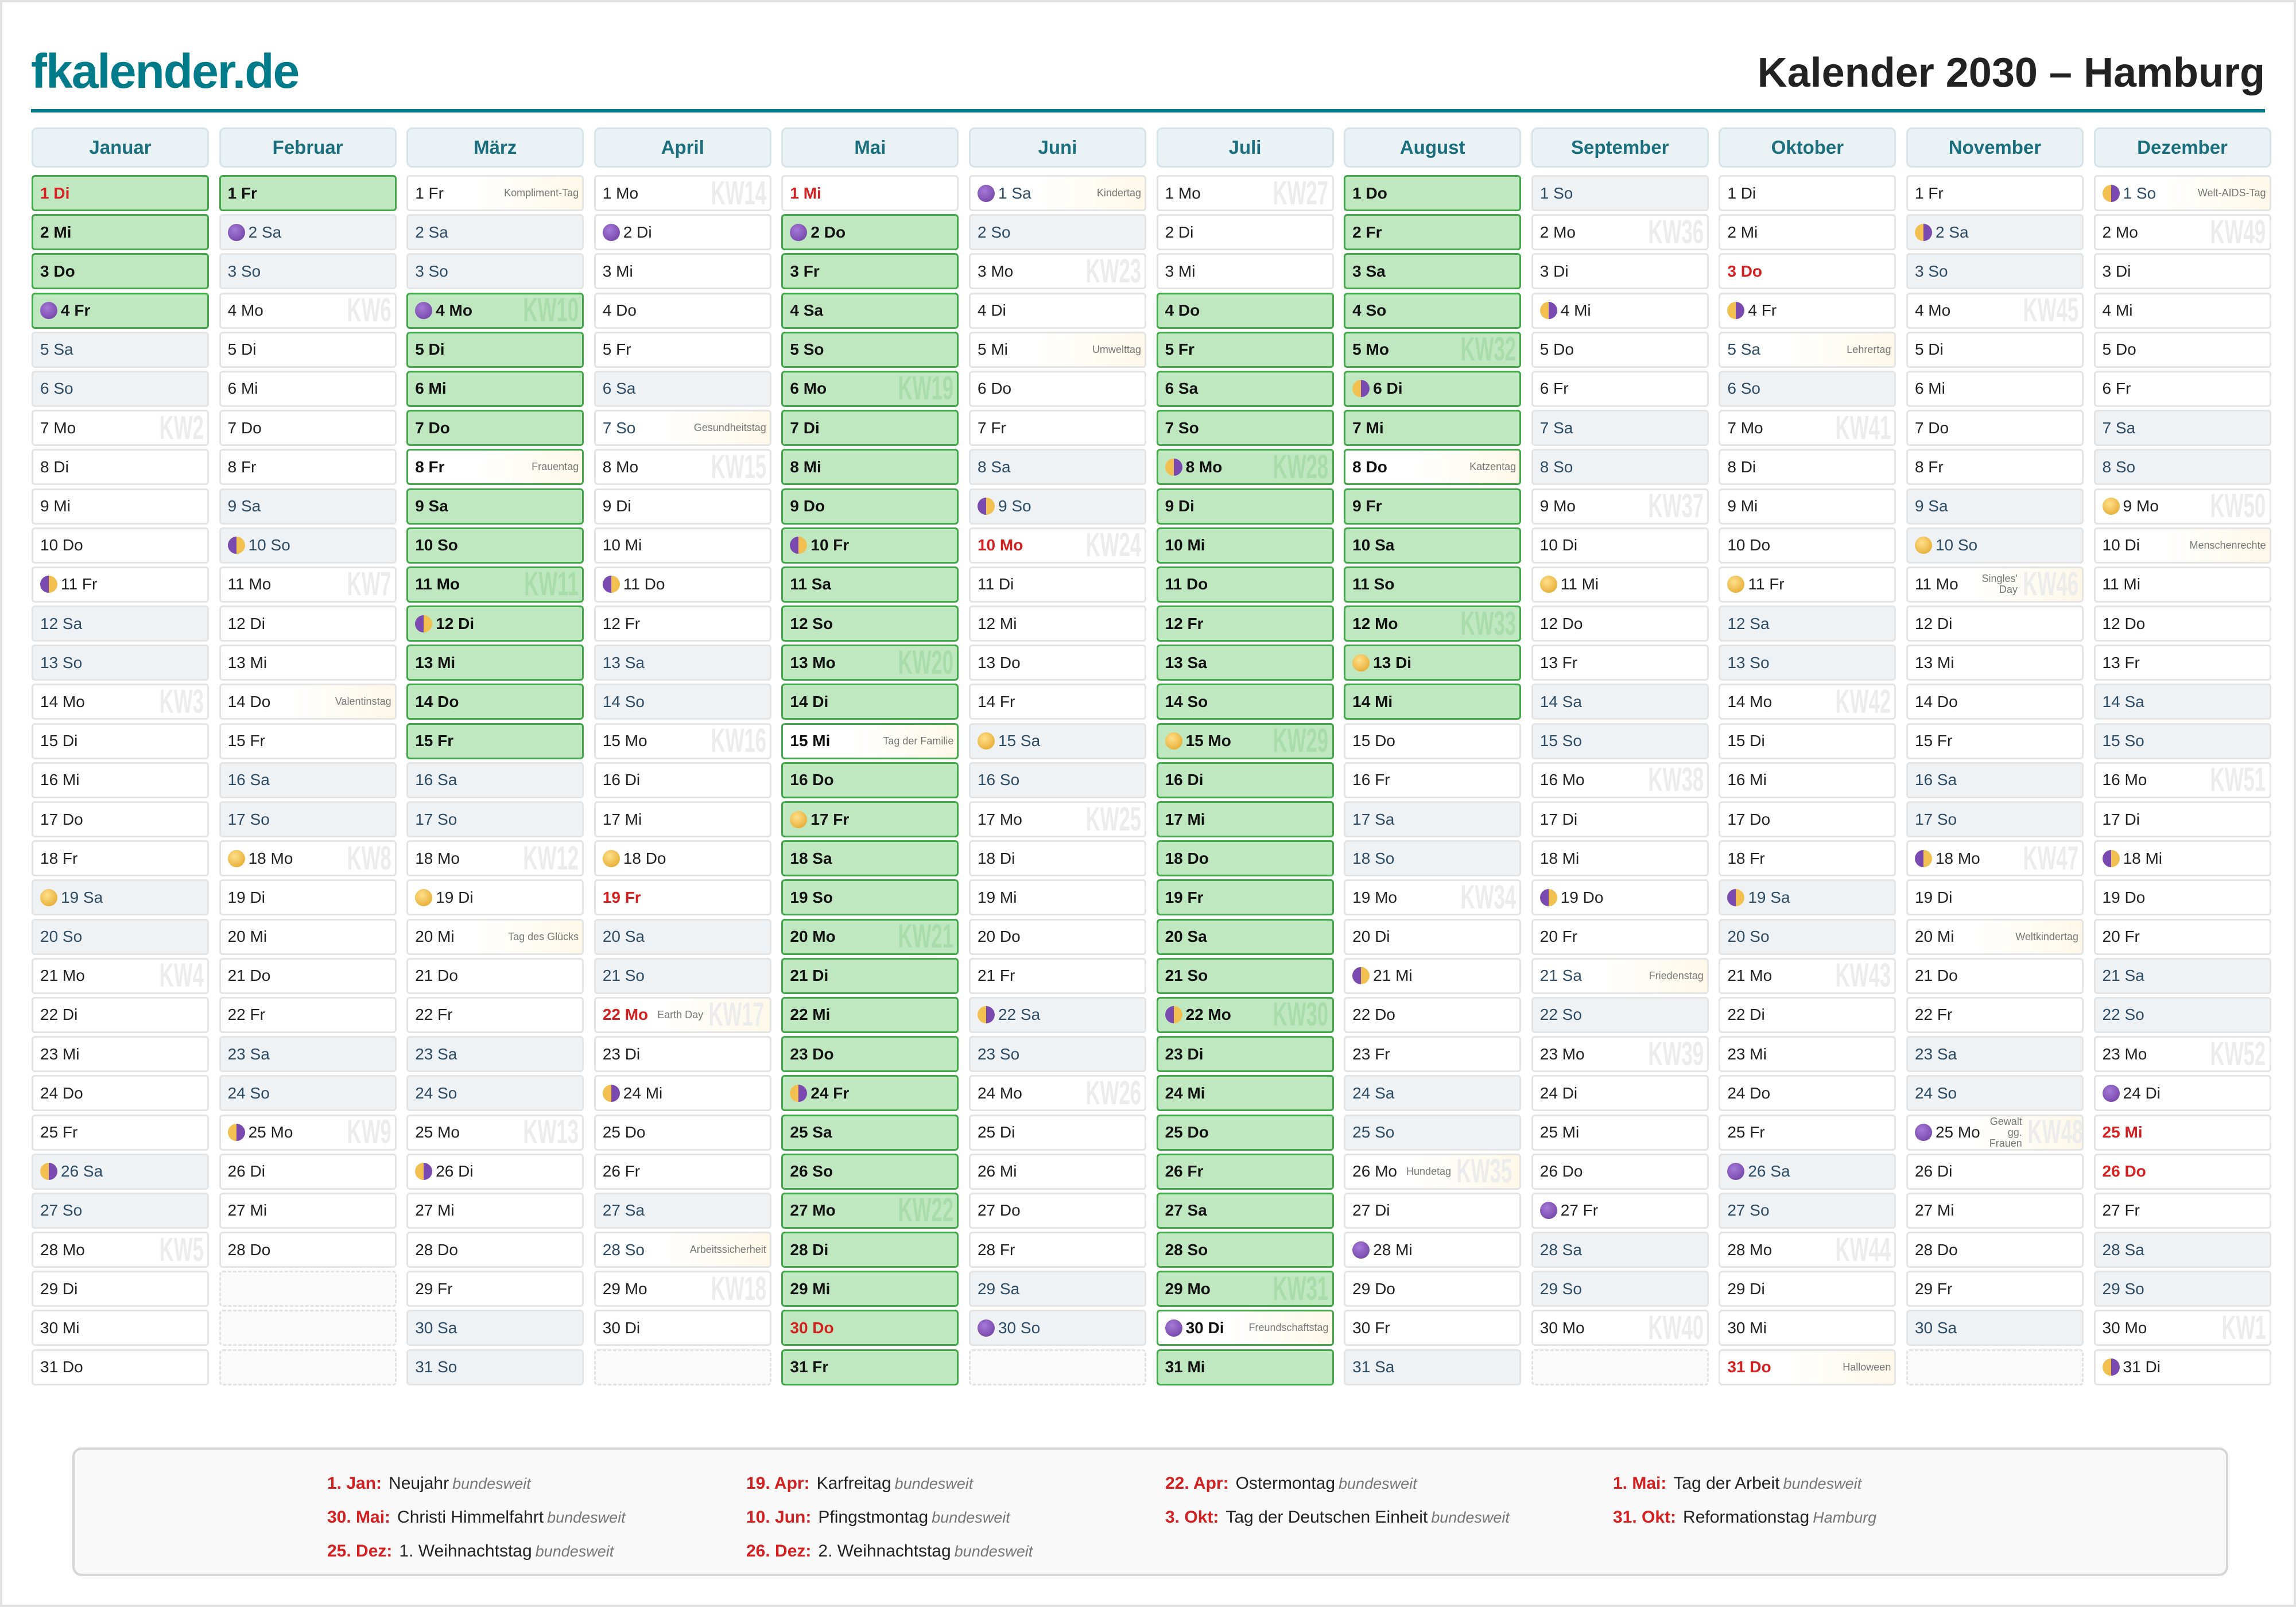  I want to click on day-cell: 13 Mi, so click(1995, 663).